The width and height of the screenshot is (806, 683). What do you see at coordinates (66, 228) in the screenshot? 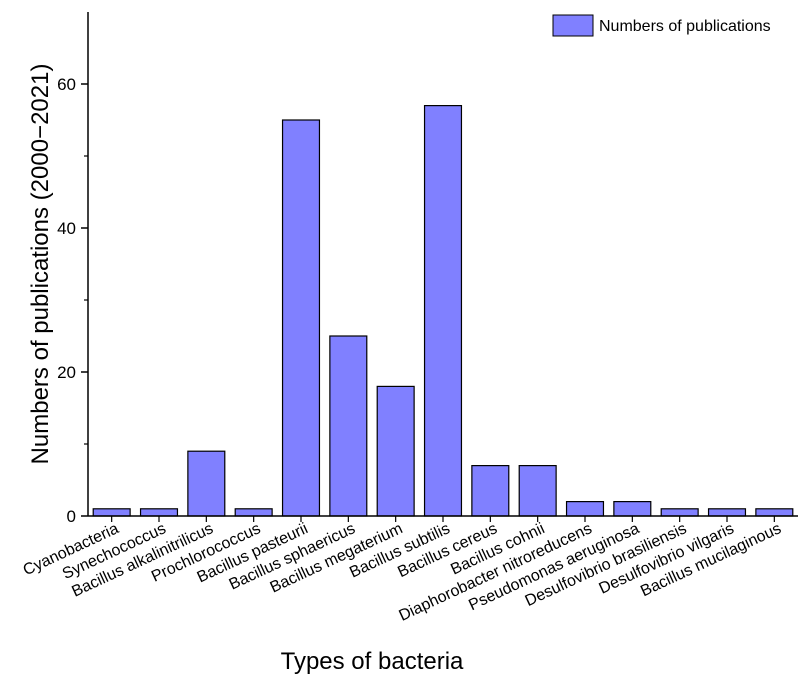
I see `y-tick-label: 40` at bounding box center [66, 228].